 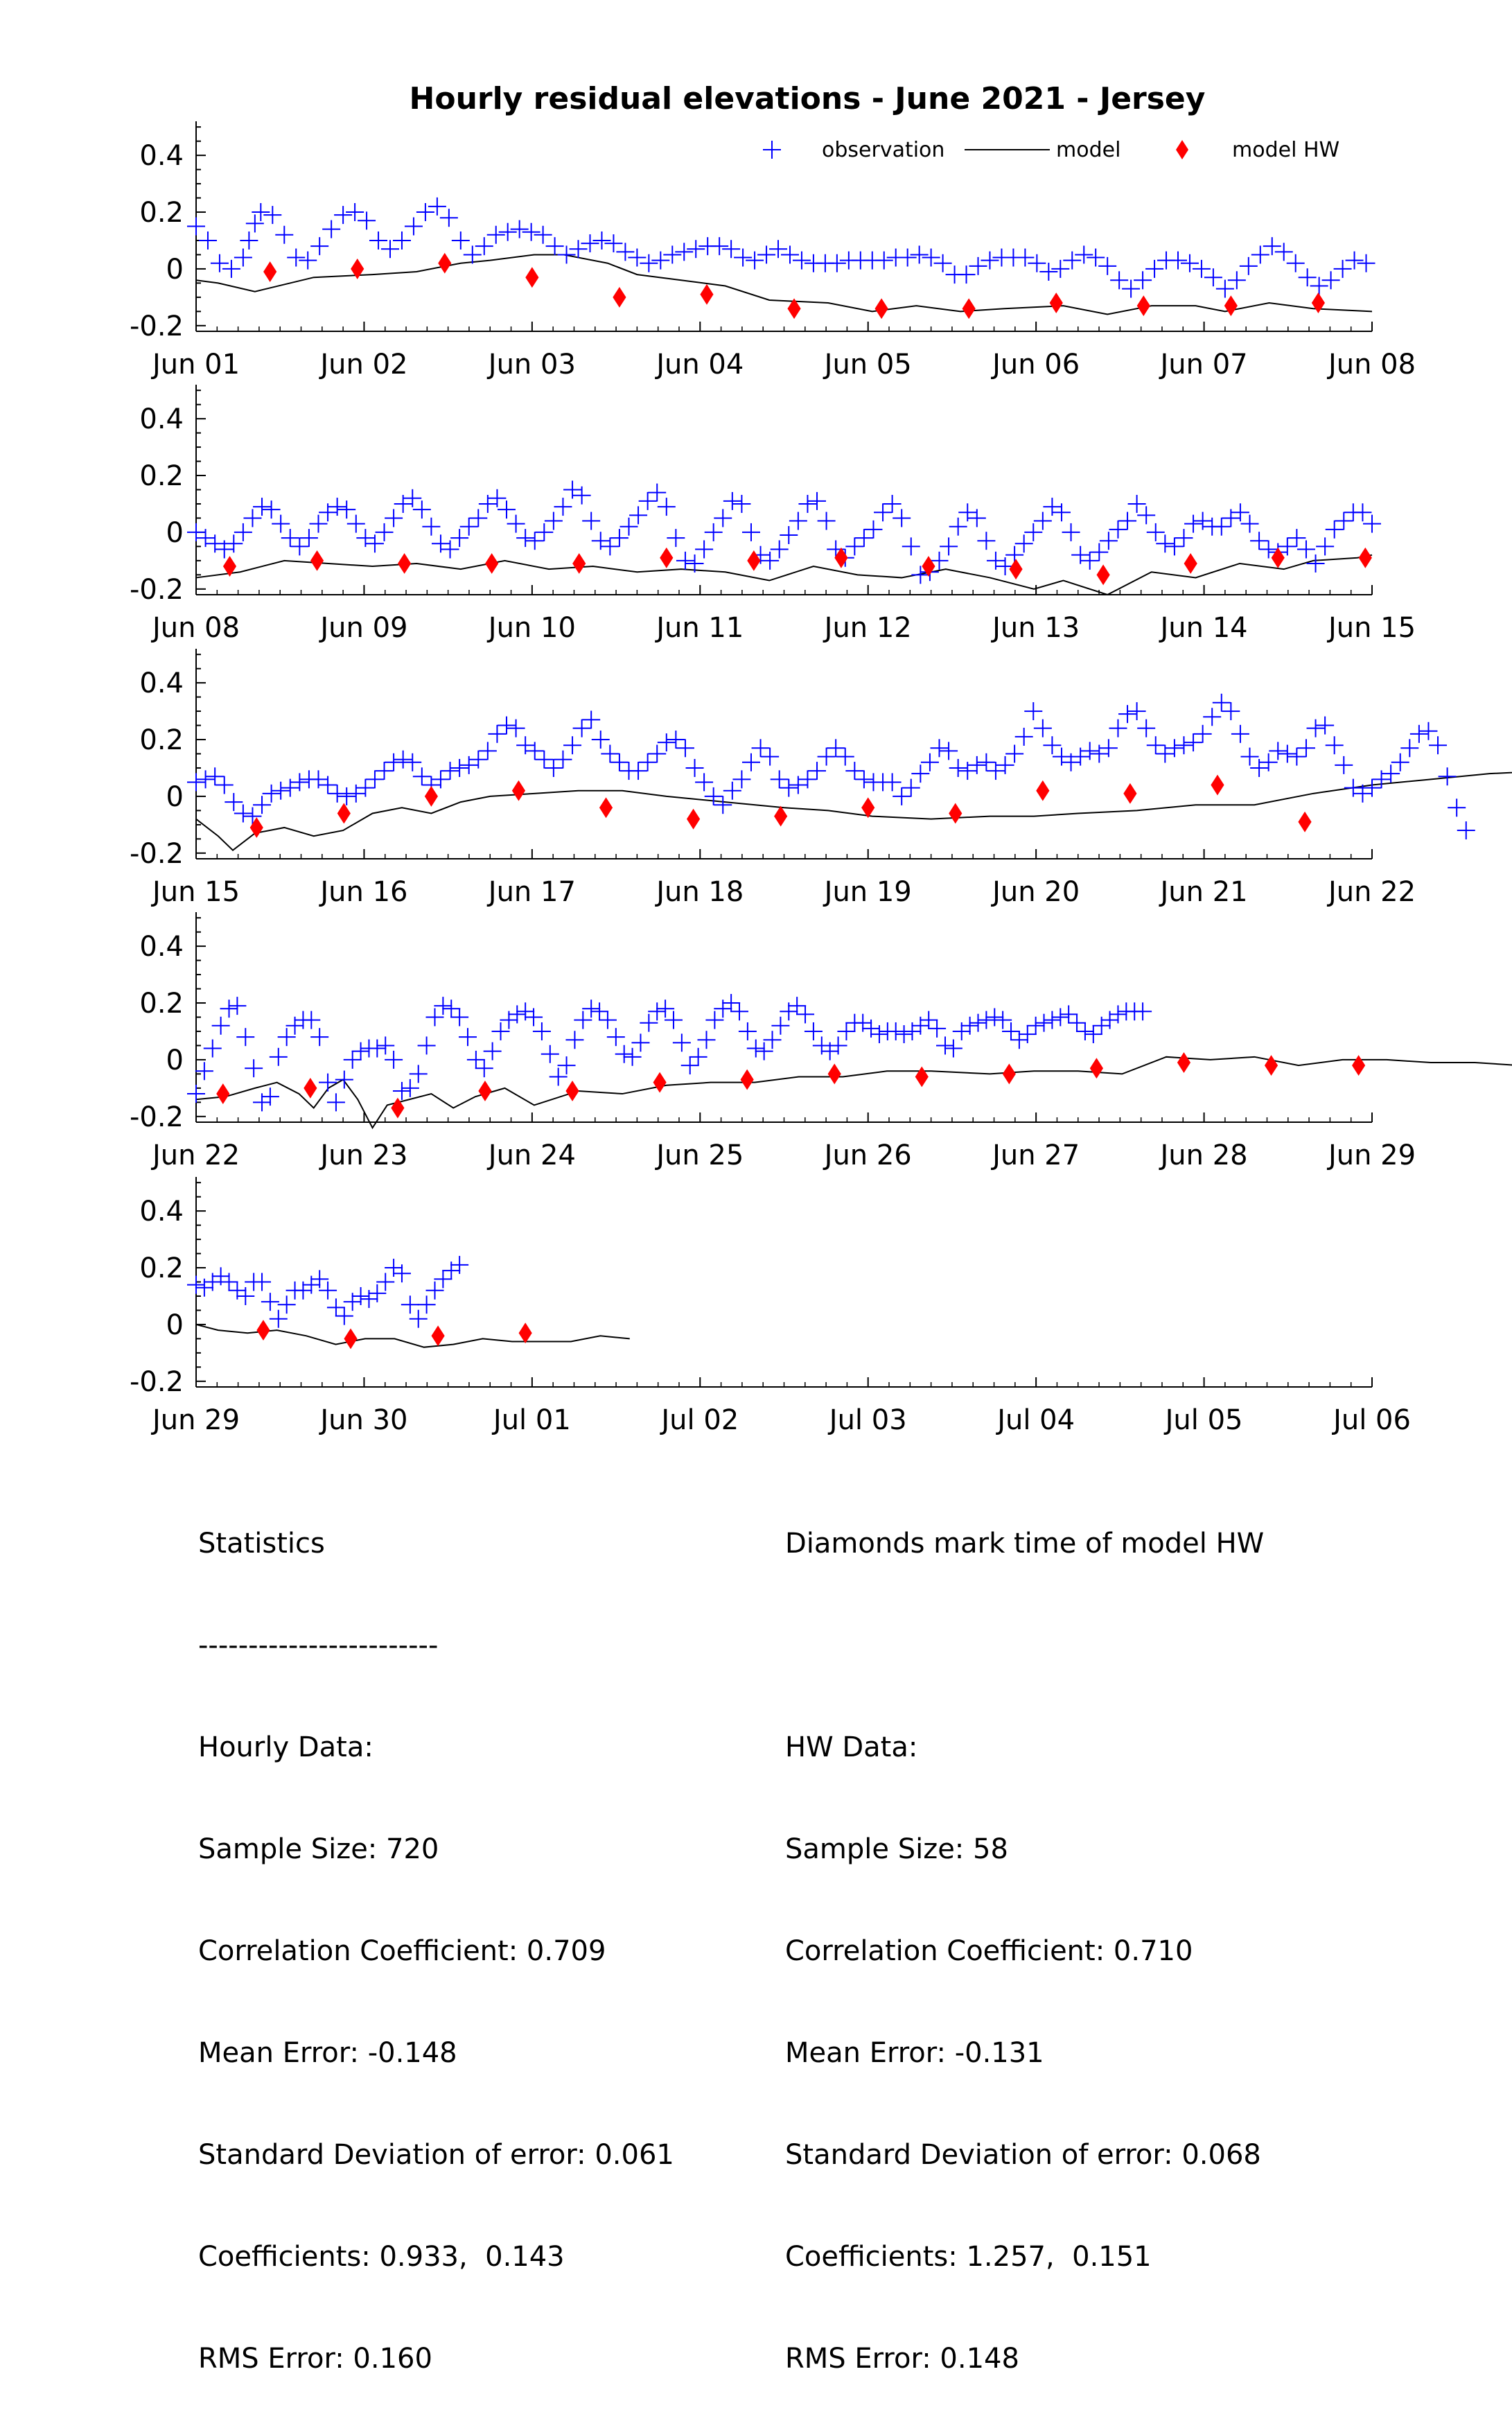 What do you see at coordinates (161, 683) in the screenshot?
I see `y-tick-label: 0.4` at bounding box center [161, 683].